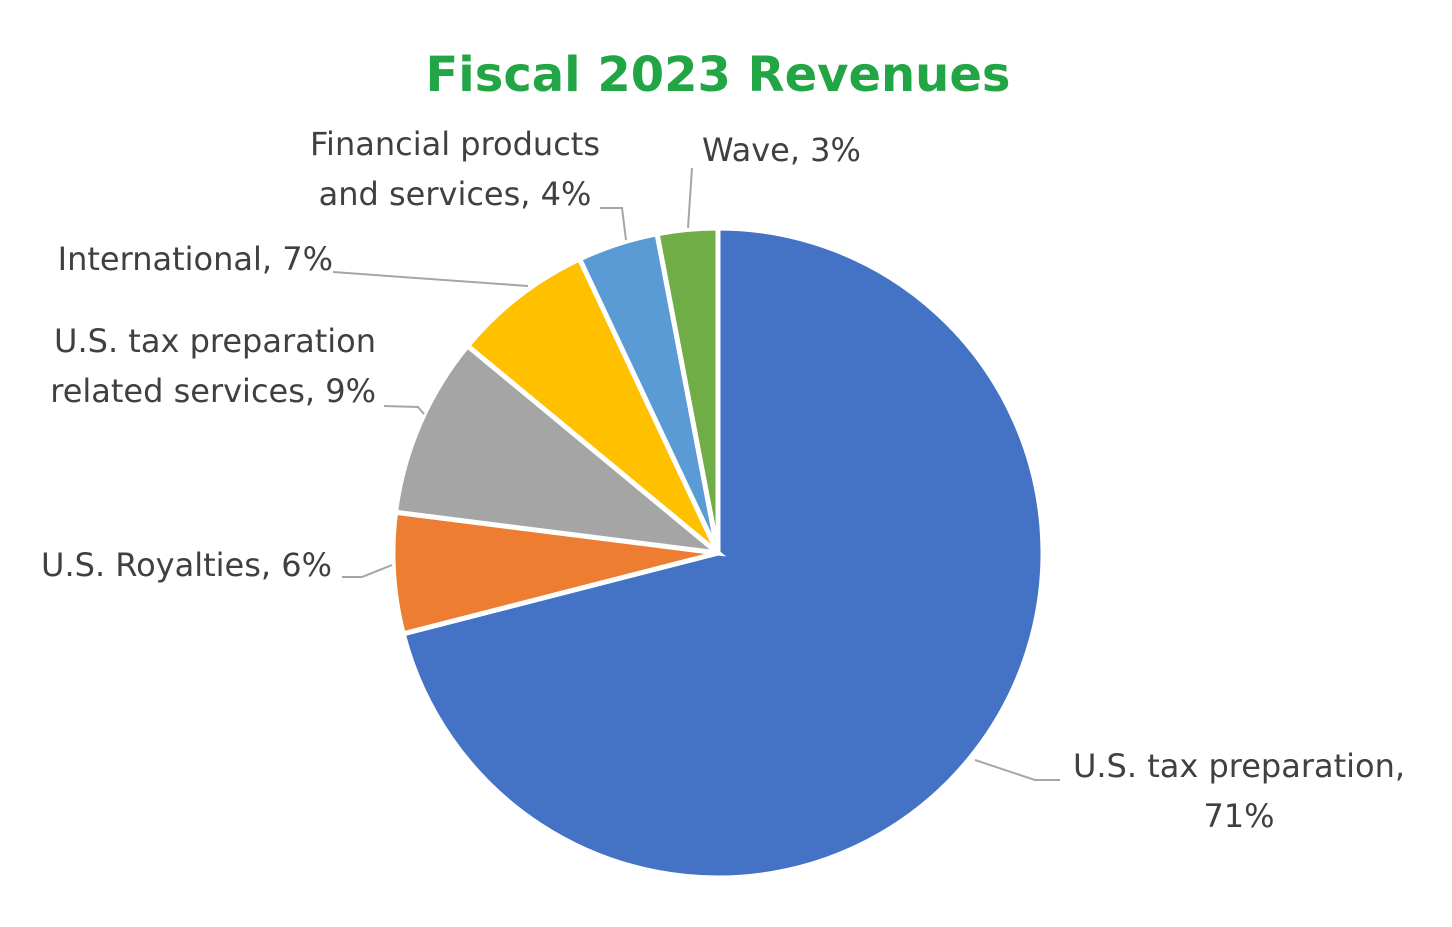 This screenshot has width=1452, height=927. What do you see at coordinates (213, 366) in the screenshot?
I see `data-label: U.S. tax preparation related services, 9%` at bounding box center [213, 366].